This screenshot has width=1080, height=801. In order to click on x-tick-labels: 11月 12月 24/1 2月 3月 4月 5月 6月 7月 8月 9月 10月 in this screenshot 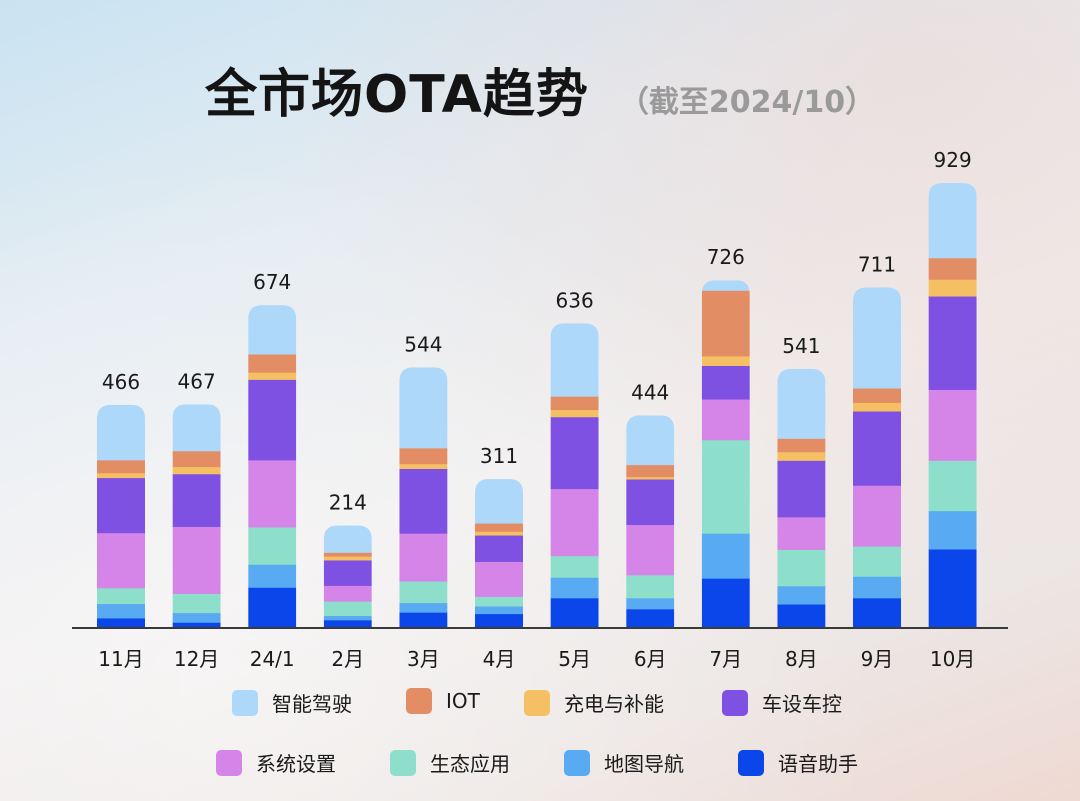, I will do `click(536, 659)`.